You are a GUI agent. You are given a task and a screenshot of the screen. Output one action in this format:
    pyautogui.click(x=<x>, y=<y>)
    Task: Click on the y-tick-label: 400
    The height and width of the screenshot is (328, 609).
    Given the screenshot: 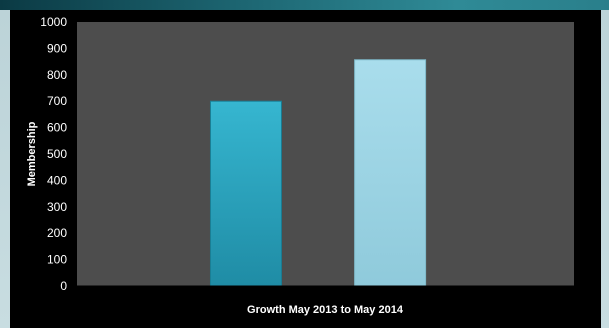 What is the action you would take?
    pyautogui.click(x=57, y=180)
    